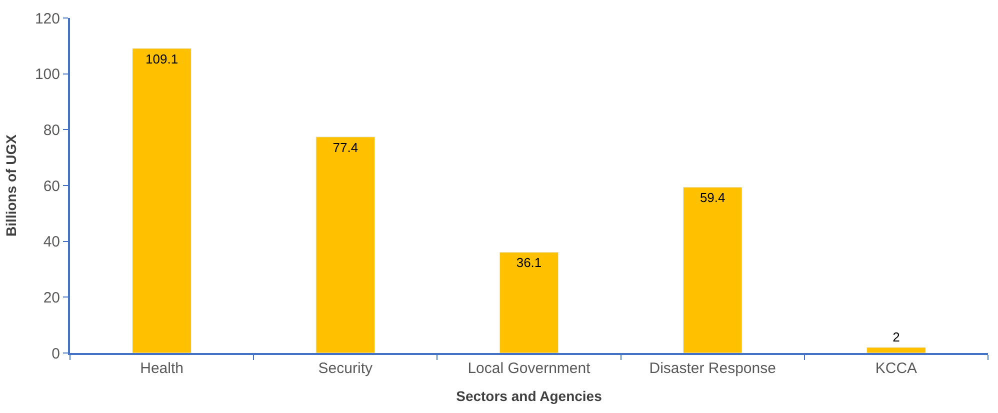 This screenshot has width=998, height=413. I want to click on data-label: 2, so click(896, 336).